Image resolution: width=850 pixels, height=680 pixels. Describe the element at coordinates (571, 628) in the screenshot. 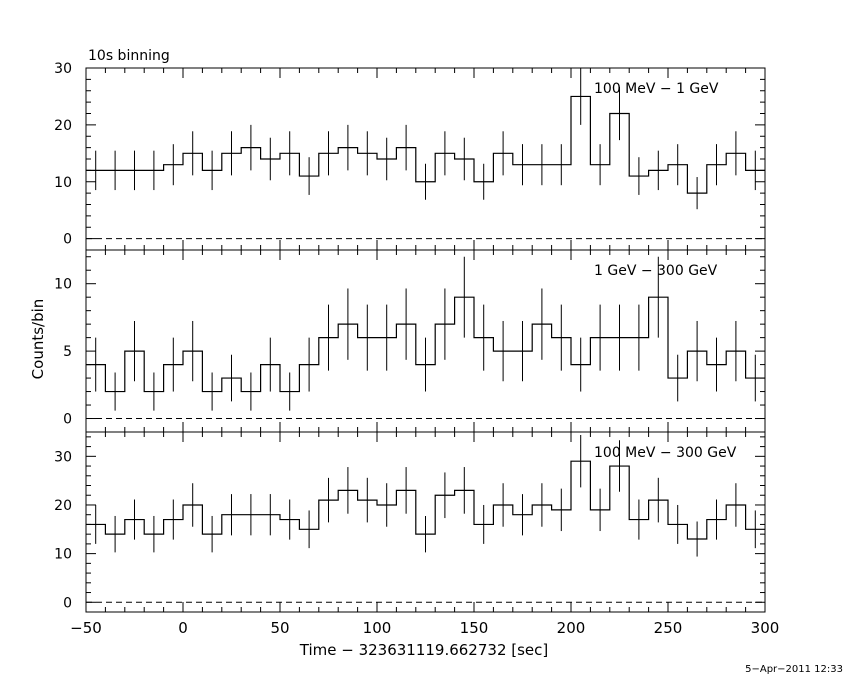

I see `x-tick-label: 200` at that location.